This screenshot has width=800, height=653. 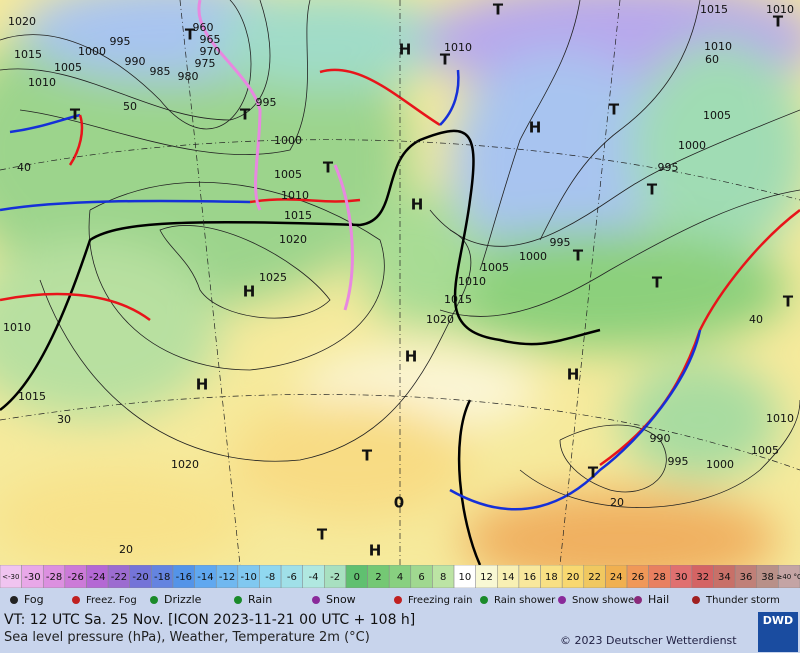 I want to click on scale-label: 18, so click(x=551, y=577).